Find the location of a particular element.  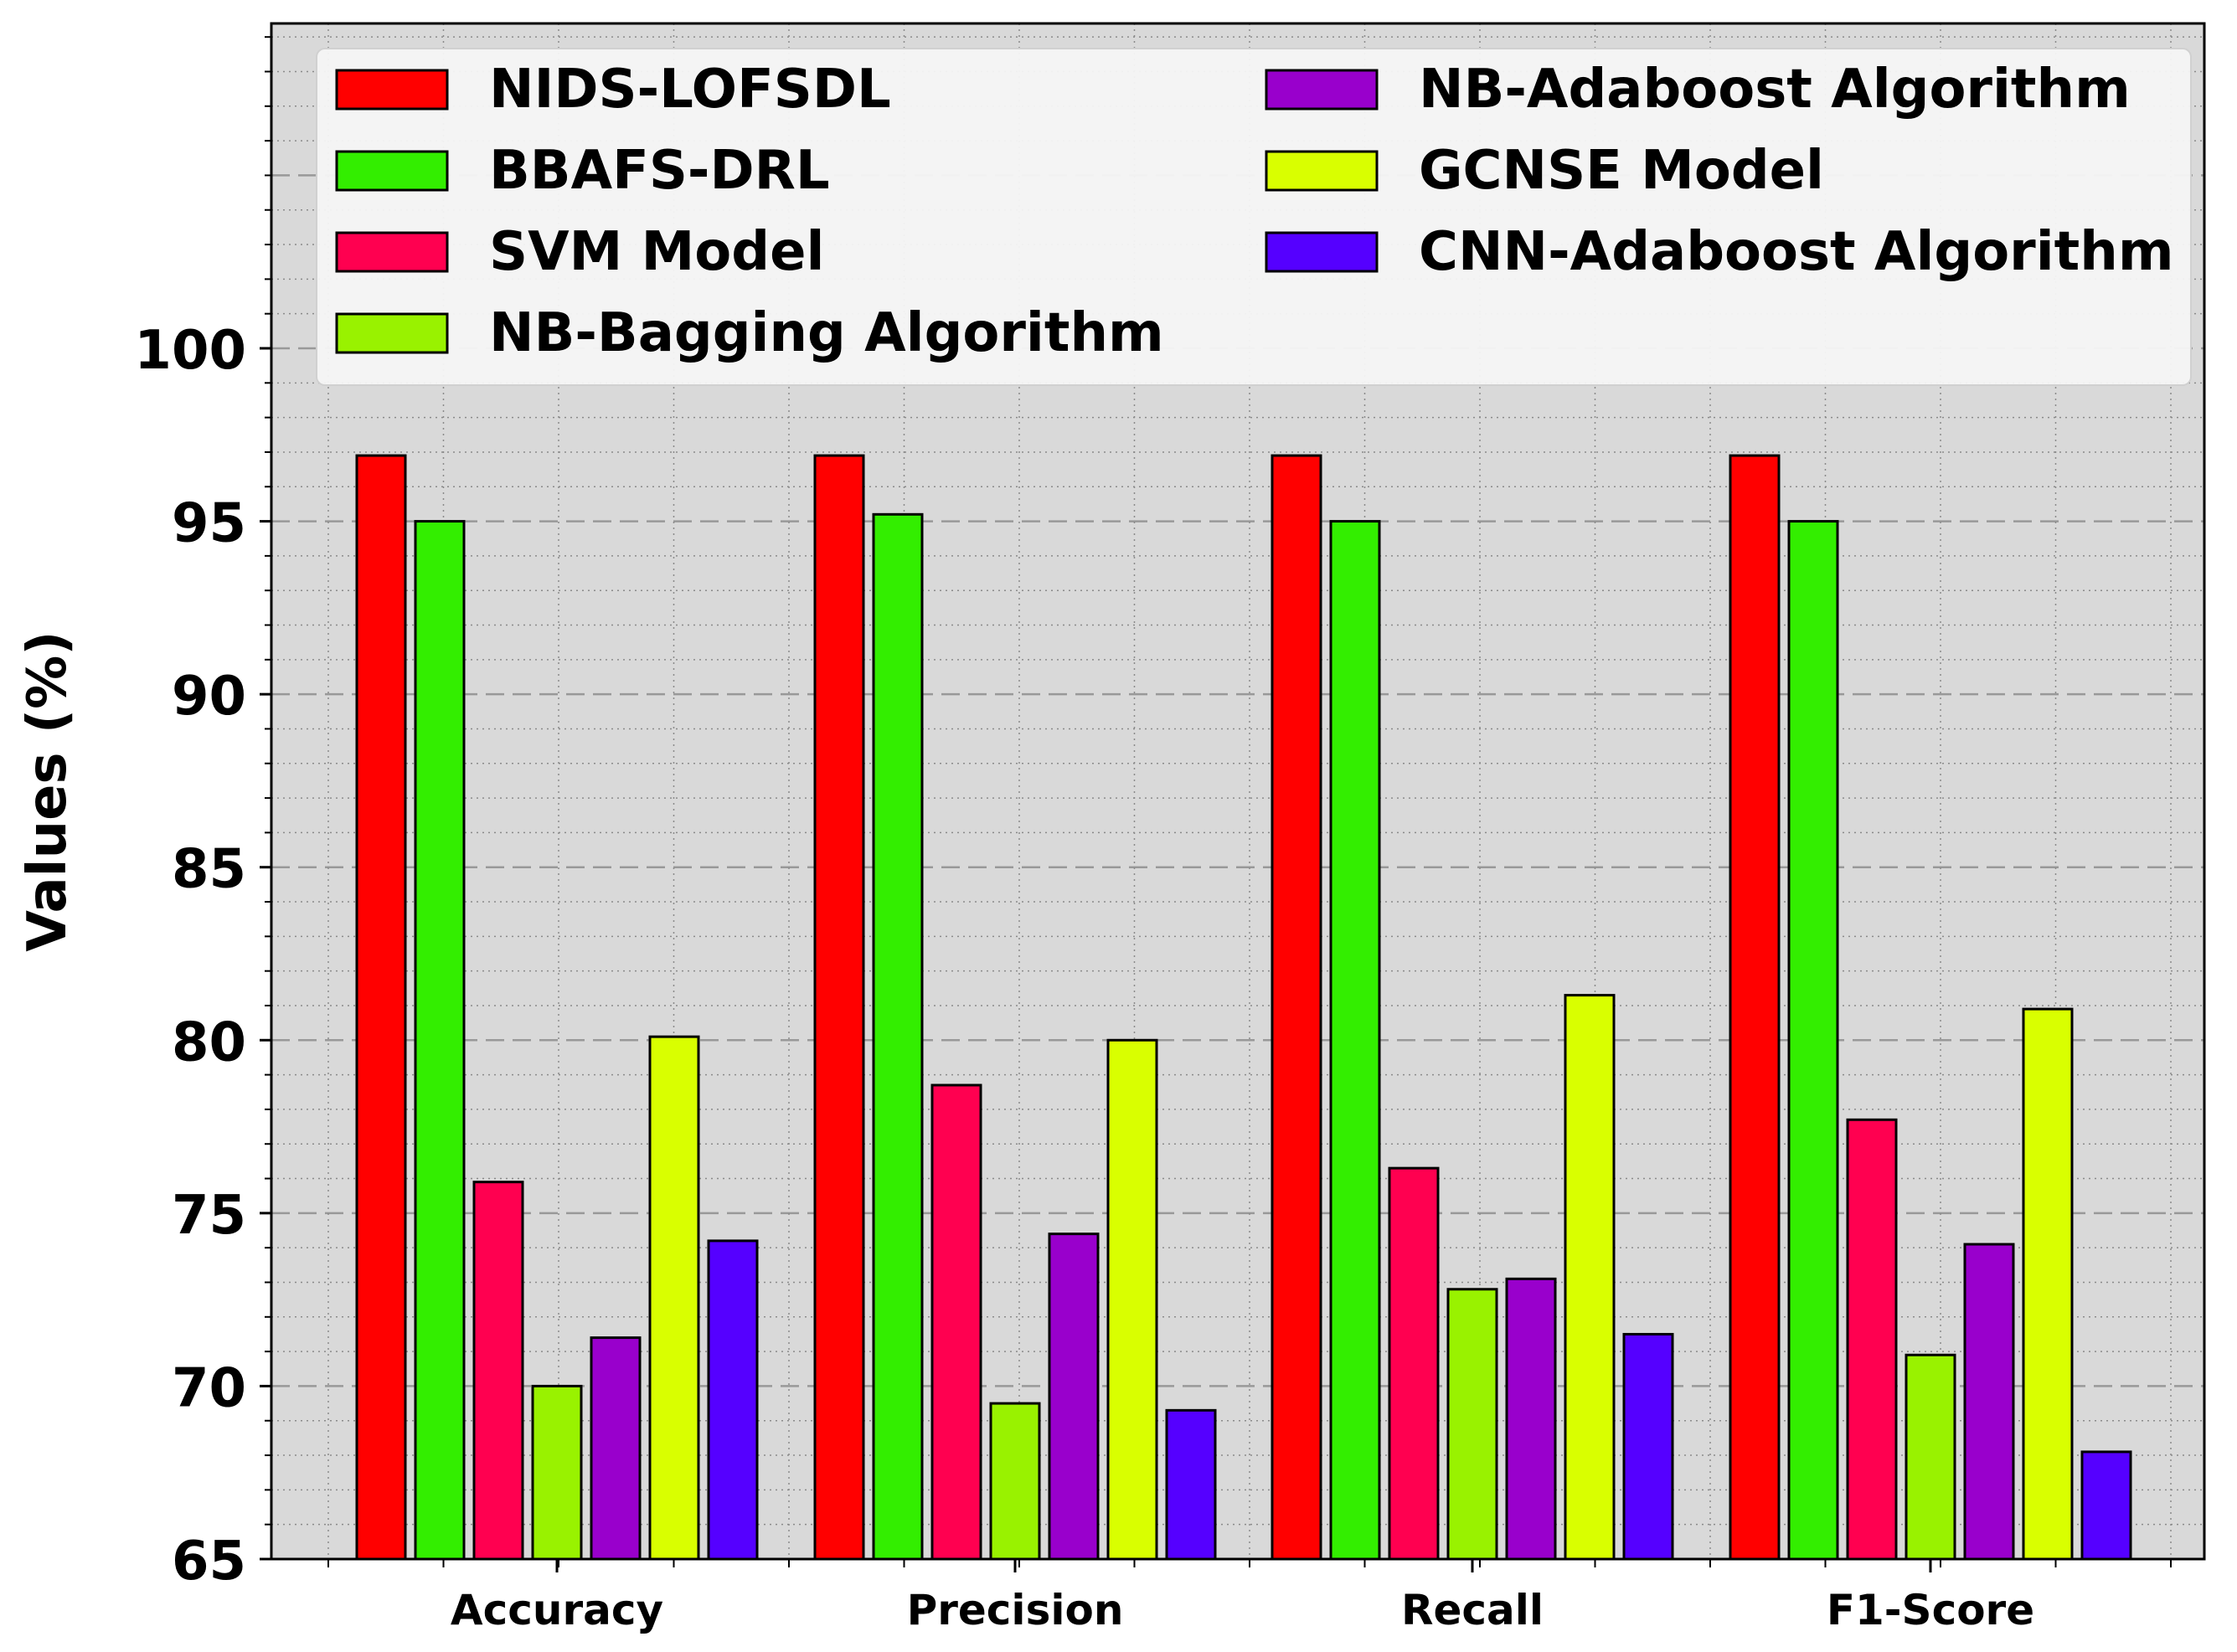

bar-recall-nids-lofsdl is located at coordinates (1296, 1007).